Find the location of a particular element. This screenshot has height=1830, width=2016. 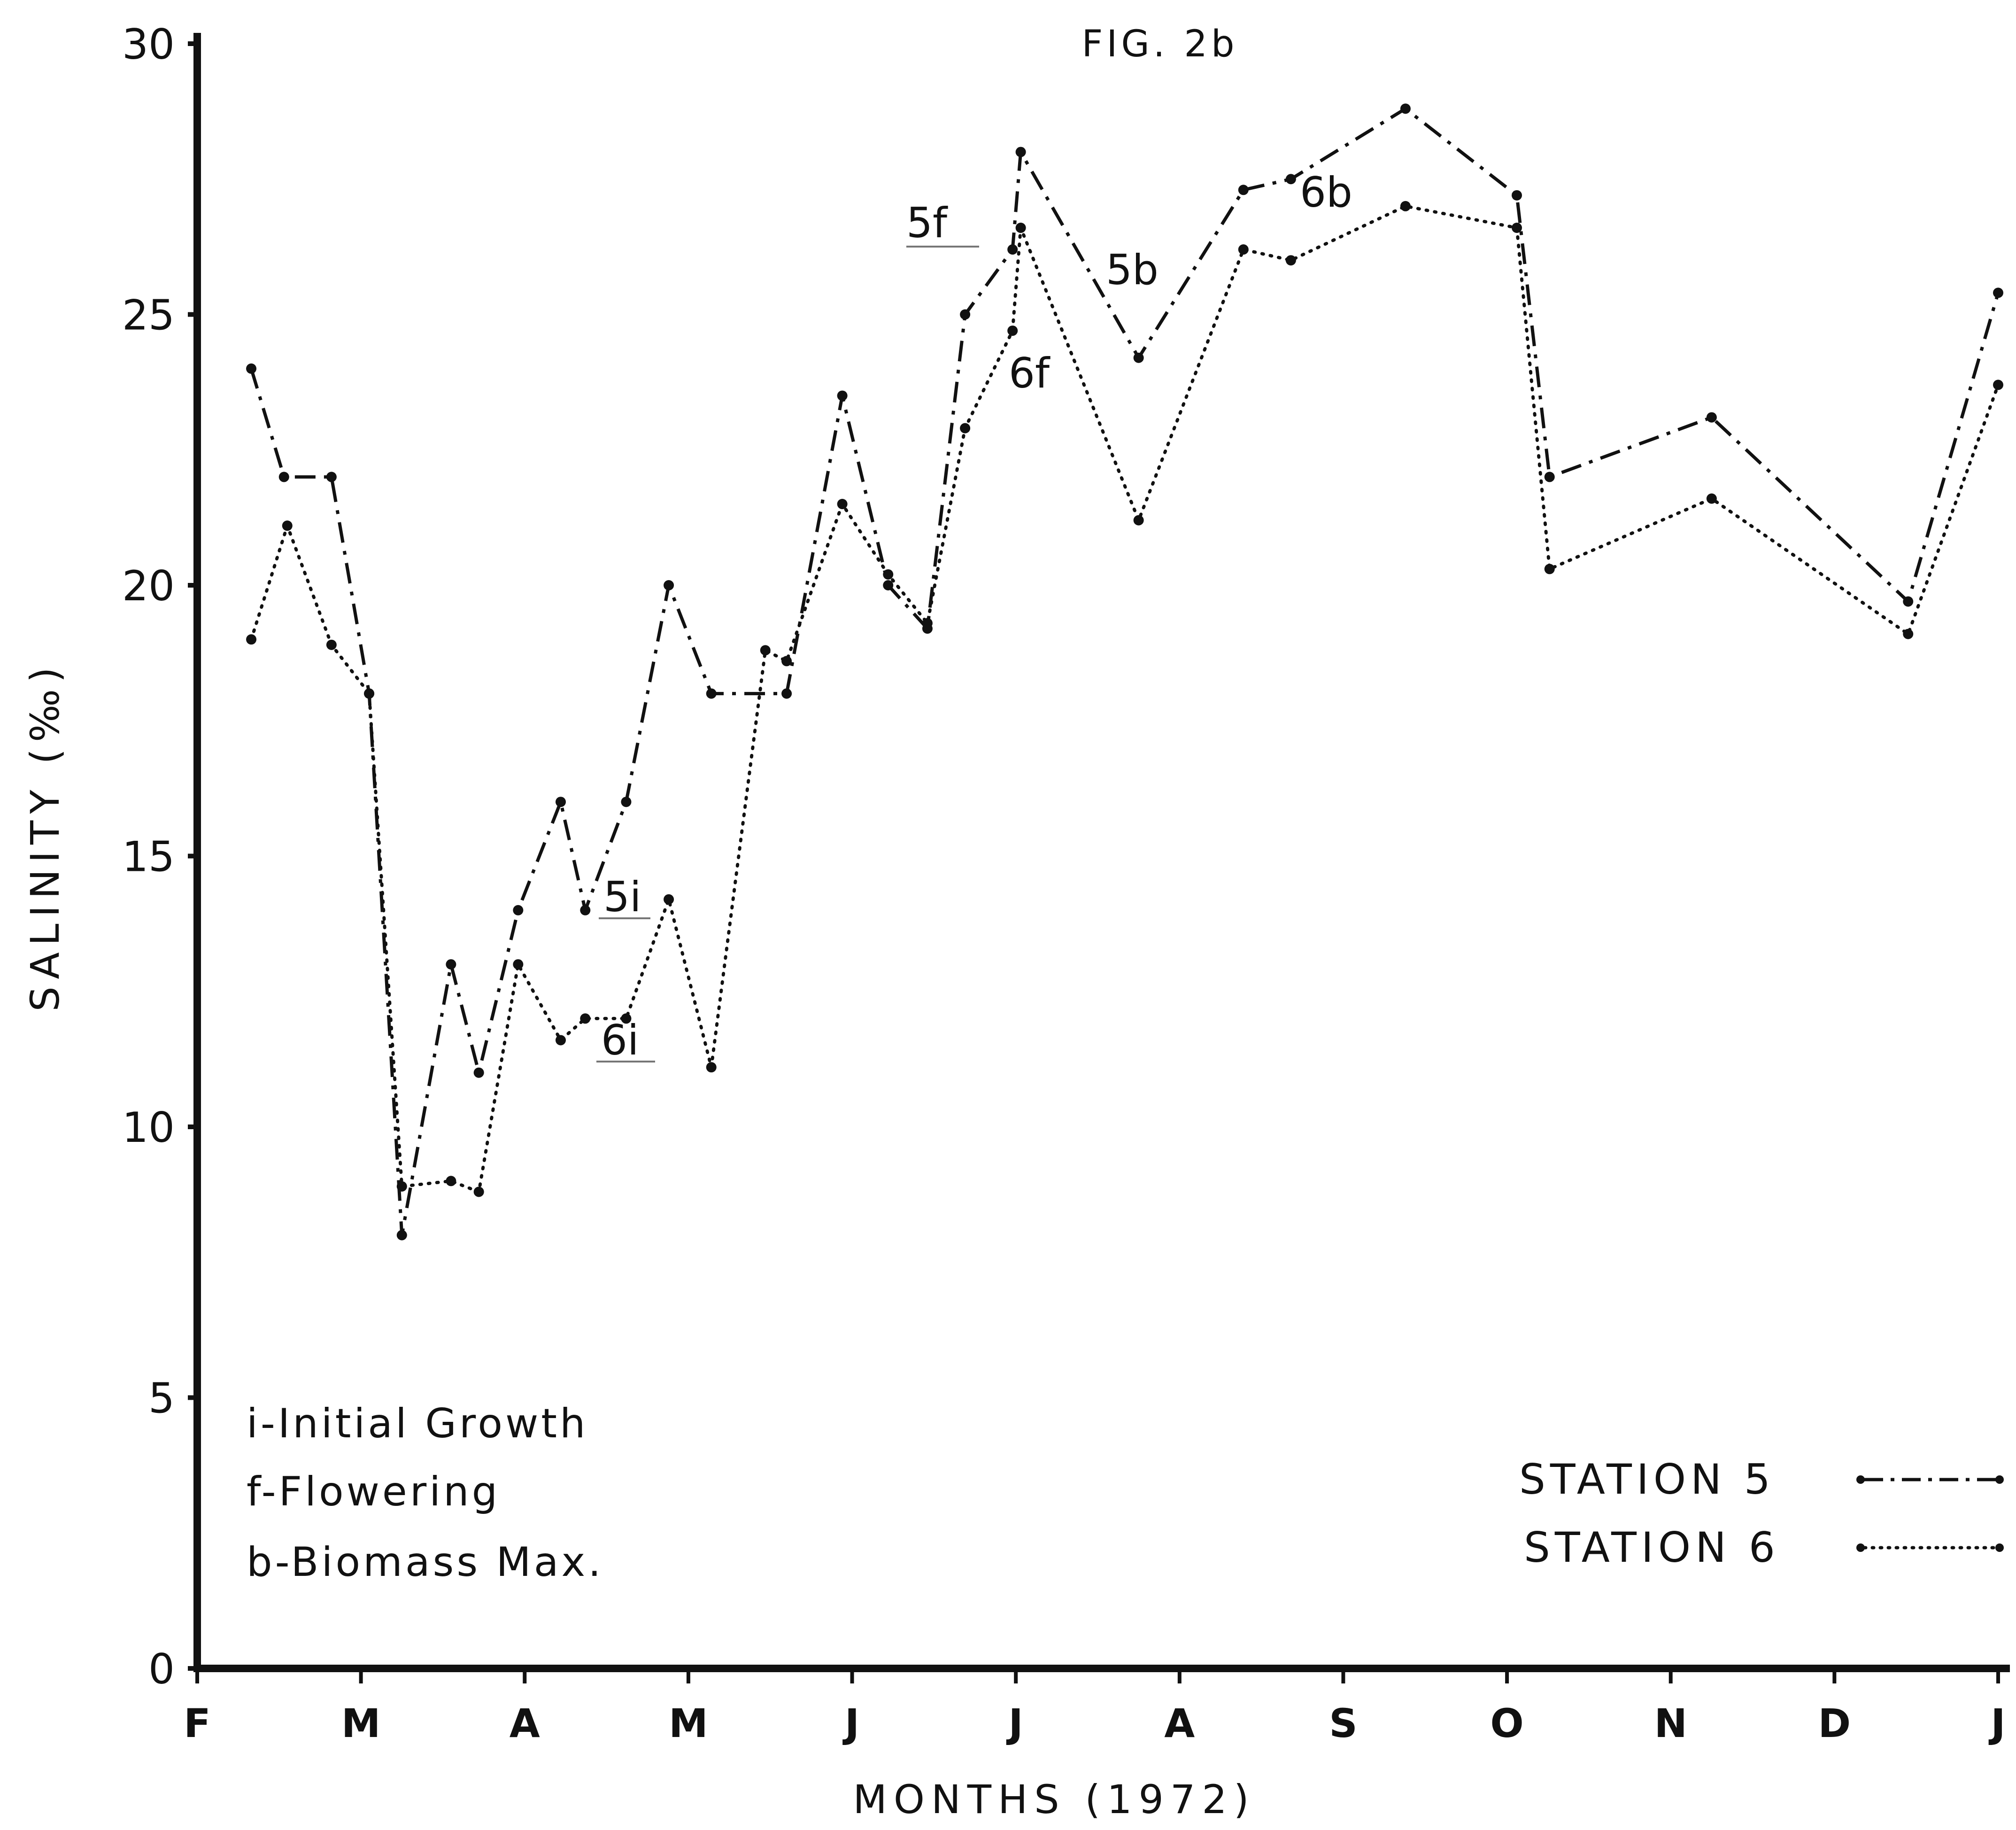

y-tick-label-5: 5 is located at coordinates (161, 1398).